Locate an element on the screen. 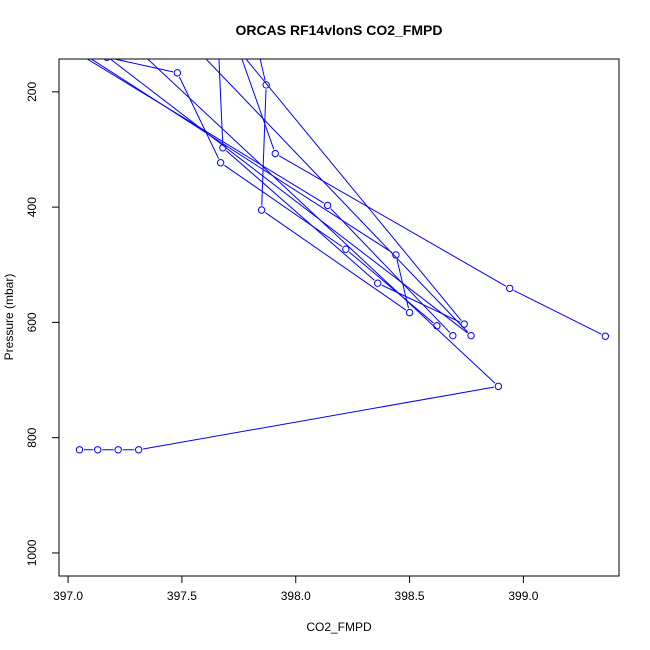 The height and width of the screenshot is (650, 650). y-tick-label: 800 is located at coordinates (32, 437).